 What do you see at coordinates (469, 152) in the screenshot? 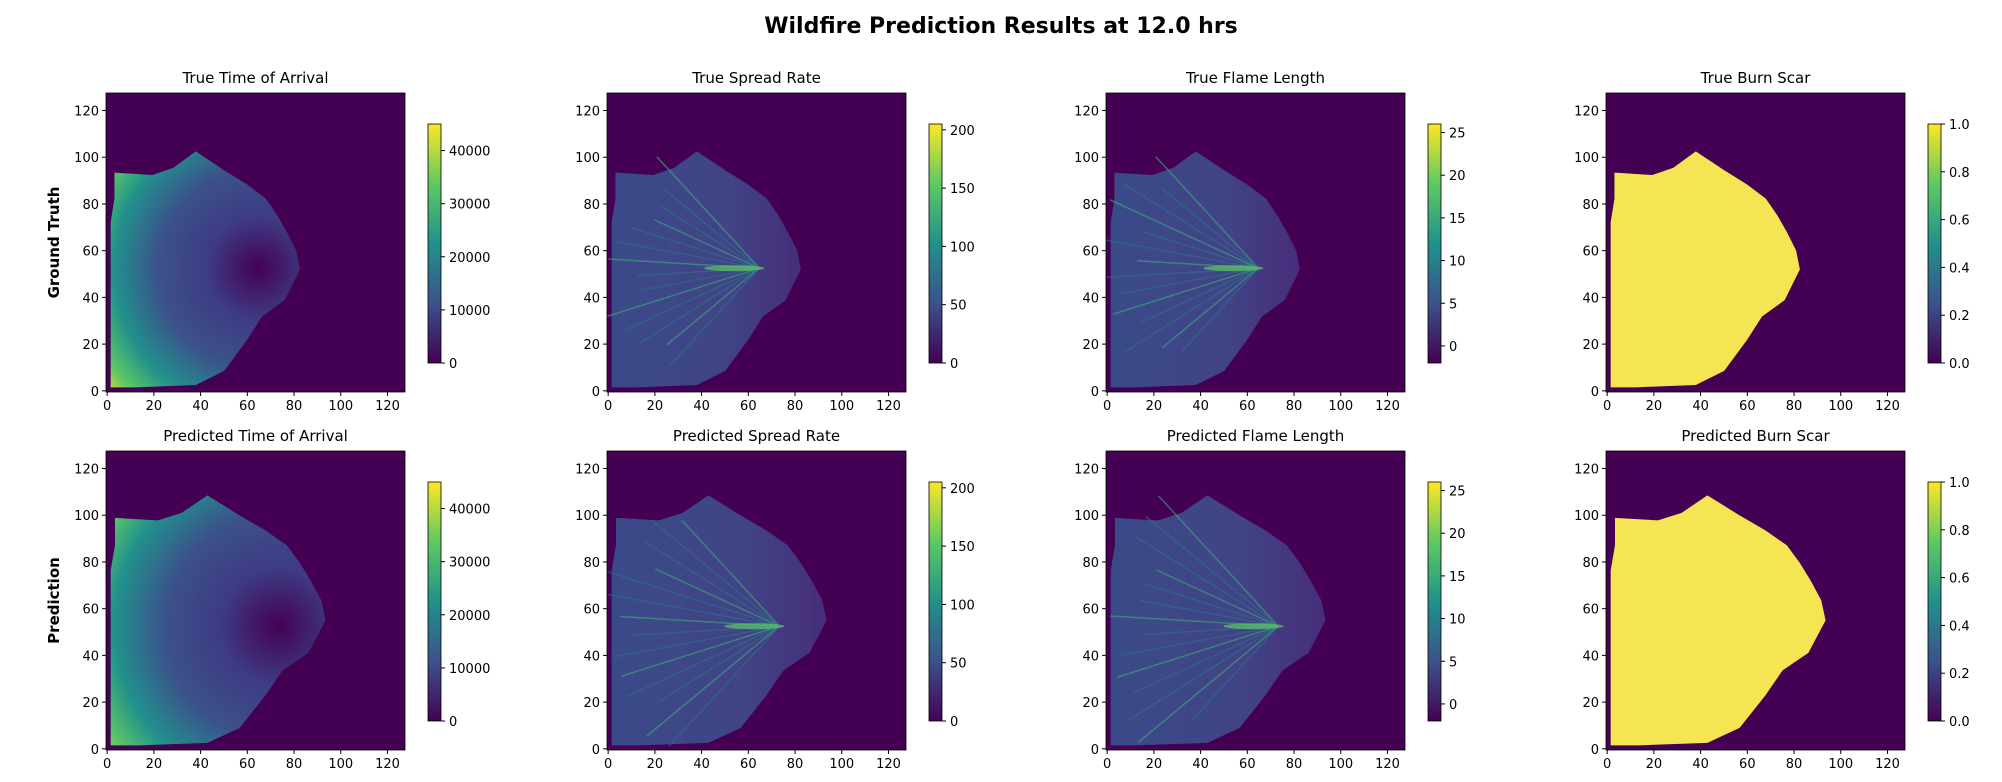
I see `colorbar-tick-label: 40000` at bounding box center [469, 152].